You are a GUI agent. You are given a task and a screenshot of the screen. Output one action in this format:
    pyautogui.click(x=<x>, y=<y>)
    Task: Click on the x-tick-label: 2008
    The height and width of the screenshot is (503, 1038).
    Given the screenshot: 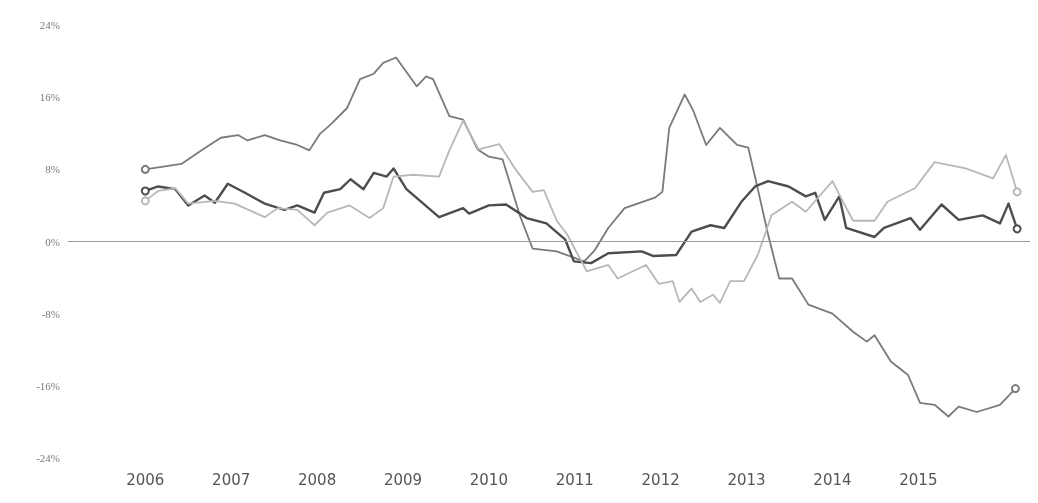 What is the action you would take?
    pyautogui.click(x=317, y=479)
    